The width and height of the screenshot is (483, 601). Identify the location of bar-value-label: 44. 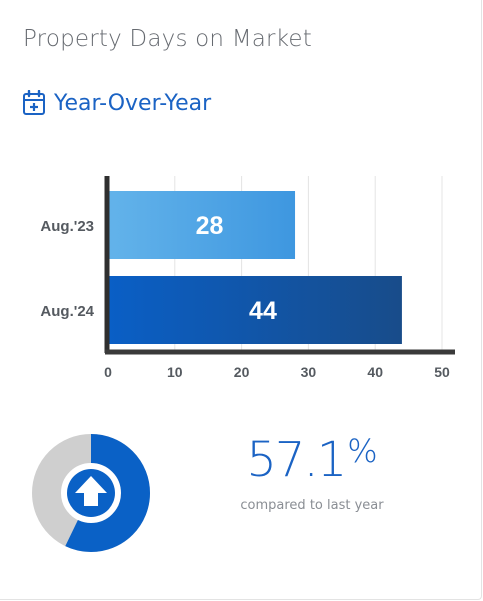
(263, 311).